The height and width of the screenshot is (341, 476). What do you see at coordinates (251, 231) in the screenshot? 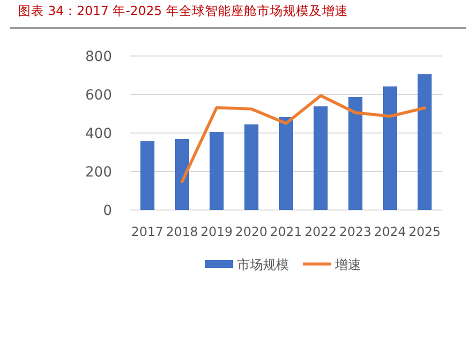
I see `x-tick-label: 2020` at bounding box center [251, 231].